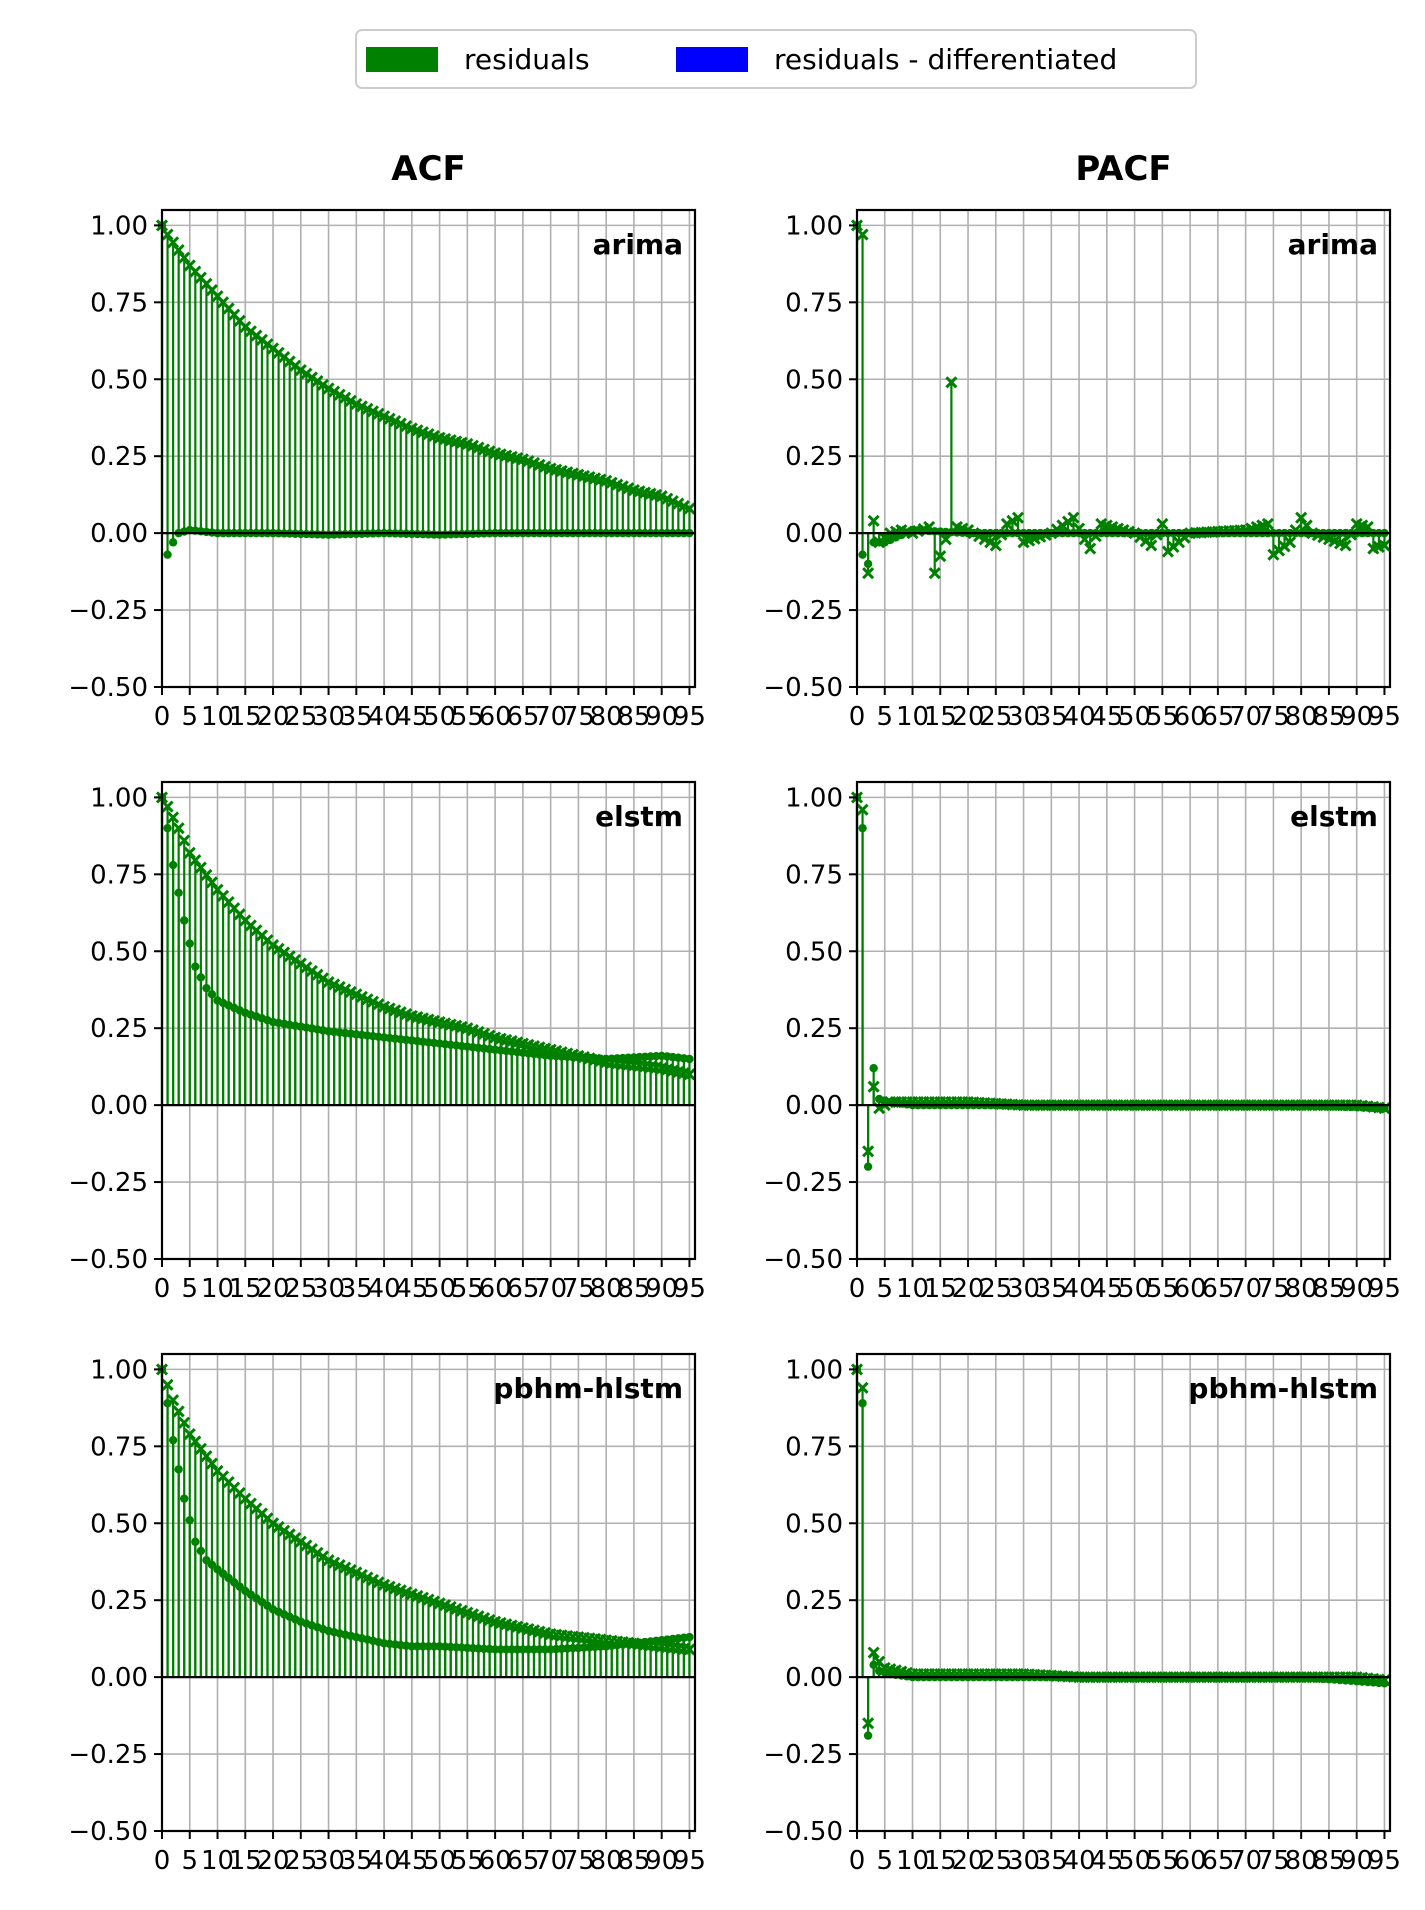 The width and height of the screenshot is (1425, 1910). Describe the element at coordinates (495, 1289) in the screenshot. I see `x-tick-label: 60` at that location.